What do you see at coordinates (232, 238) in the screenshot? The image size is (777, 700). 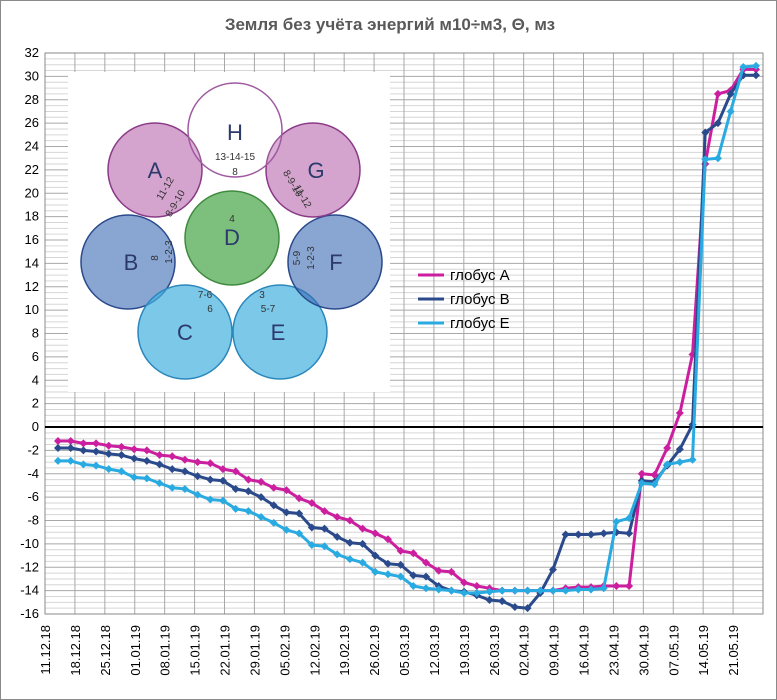 I see `diagram-circle-d` at bounding box center [232, 238].